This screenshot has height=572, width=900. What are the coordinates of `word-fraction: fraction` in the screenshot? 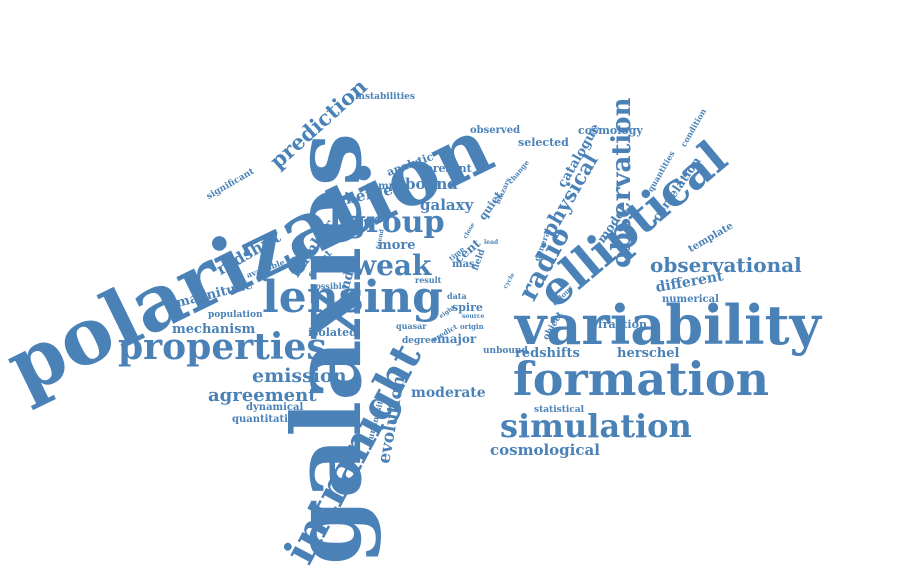 It's located at (622, 324).